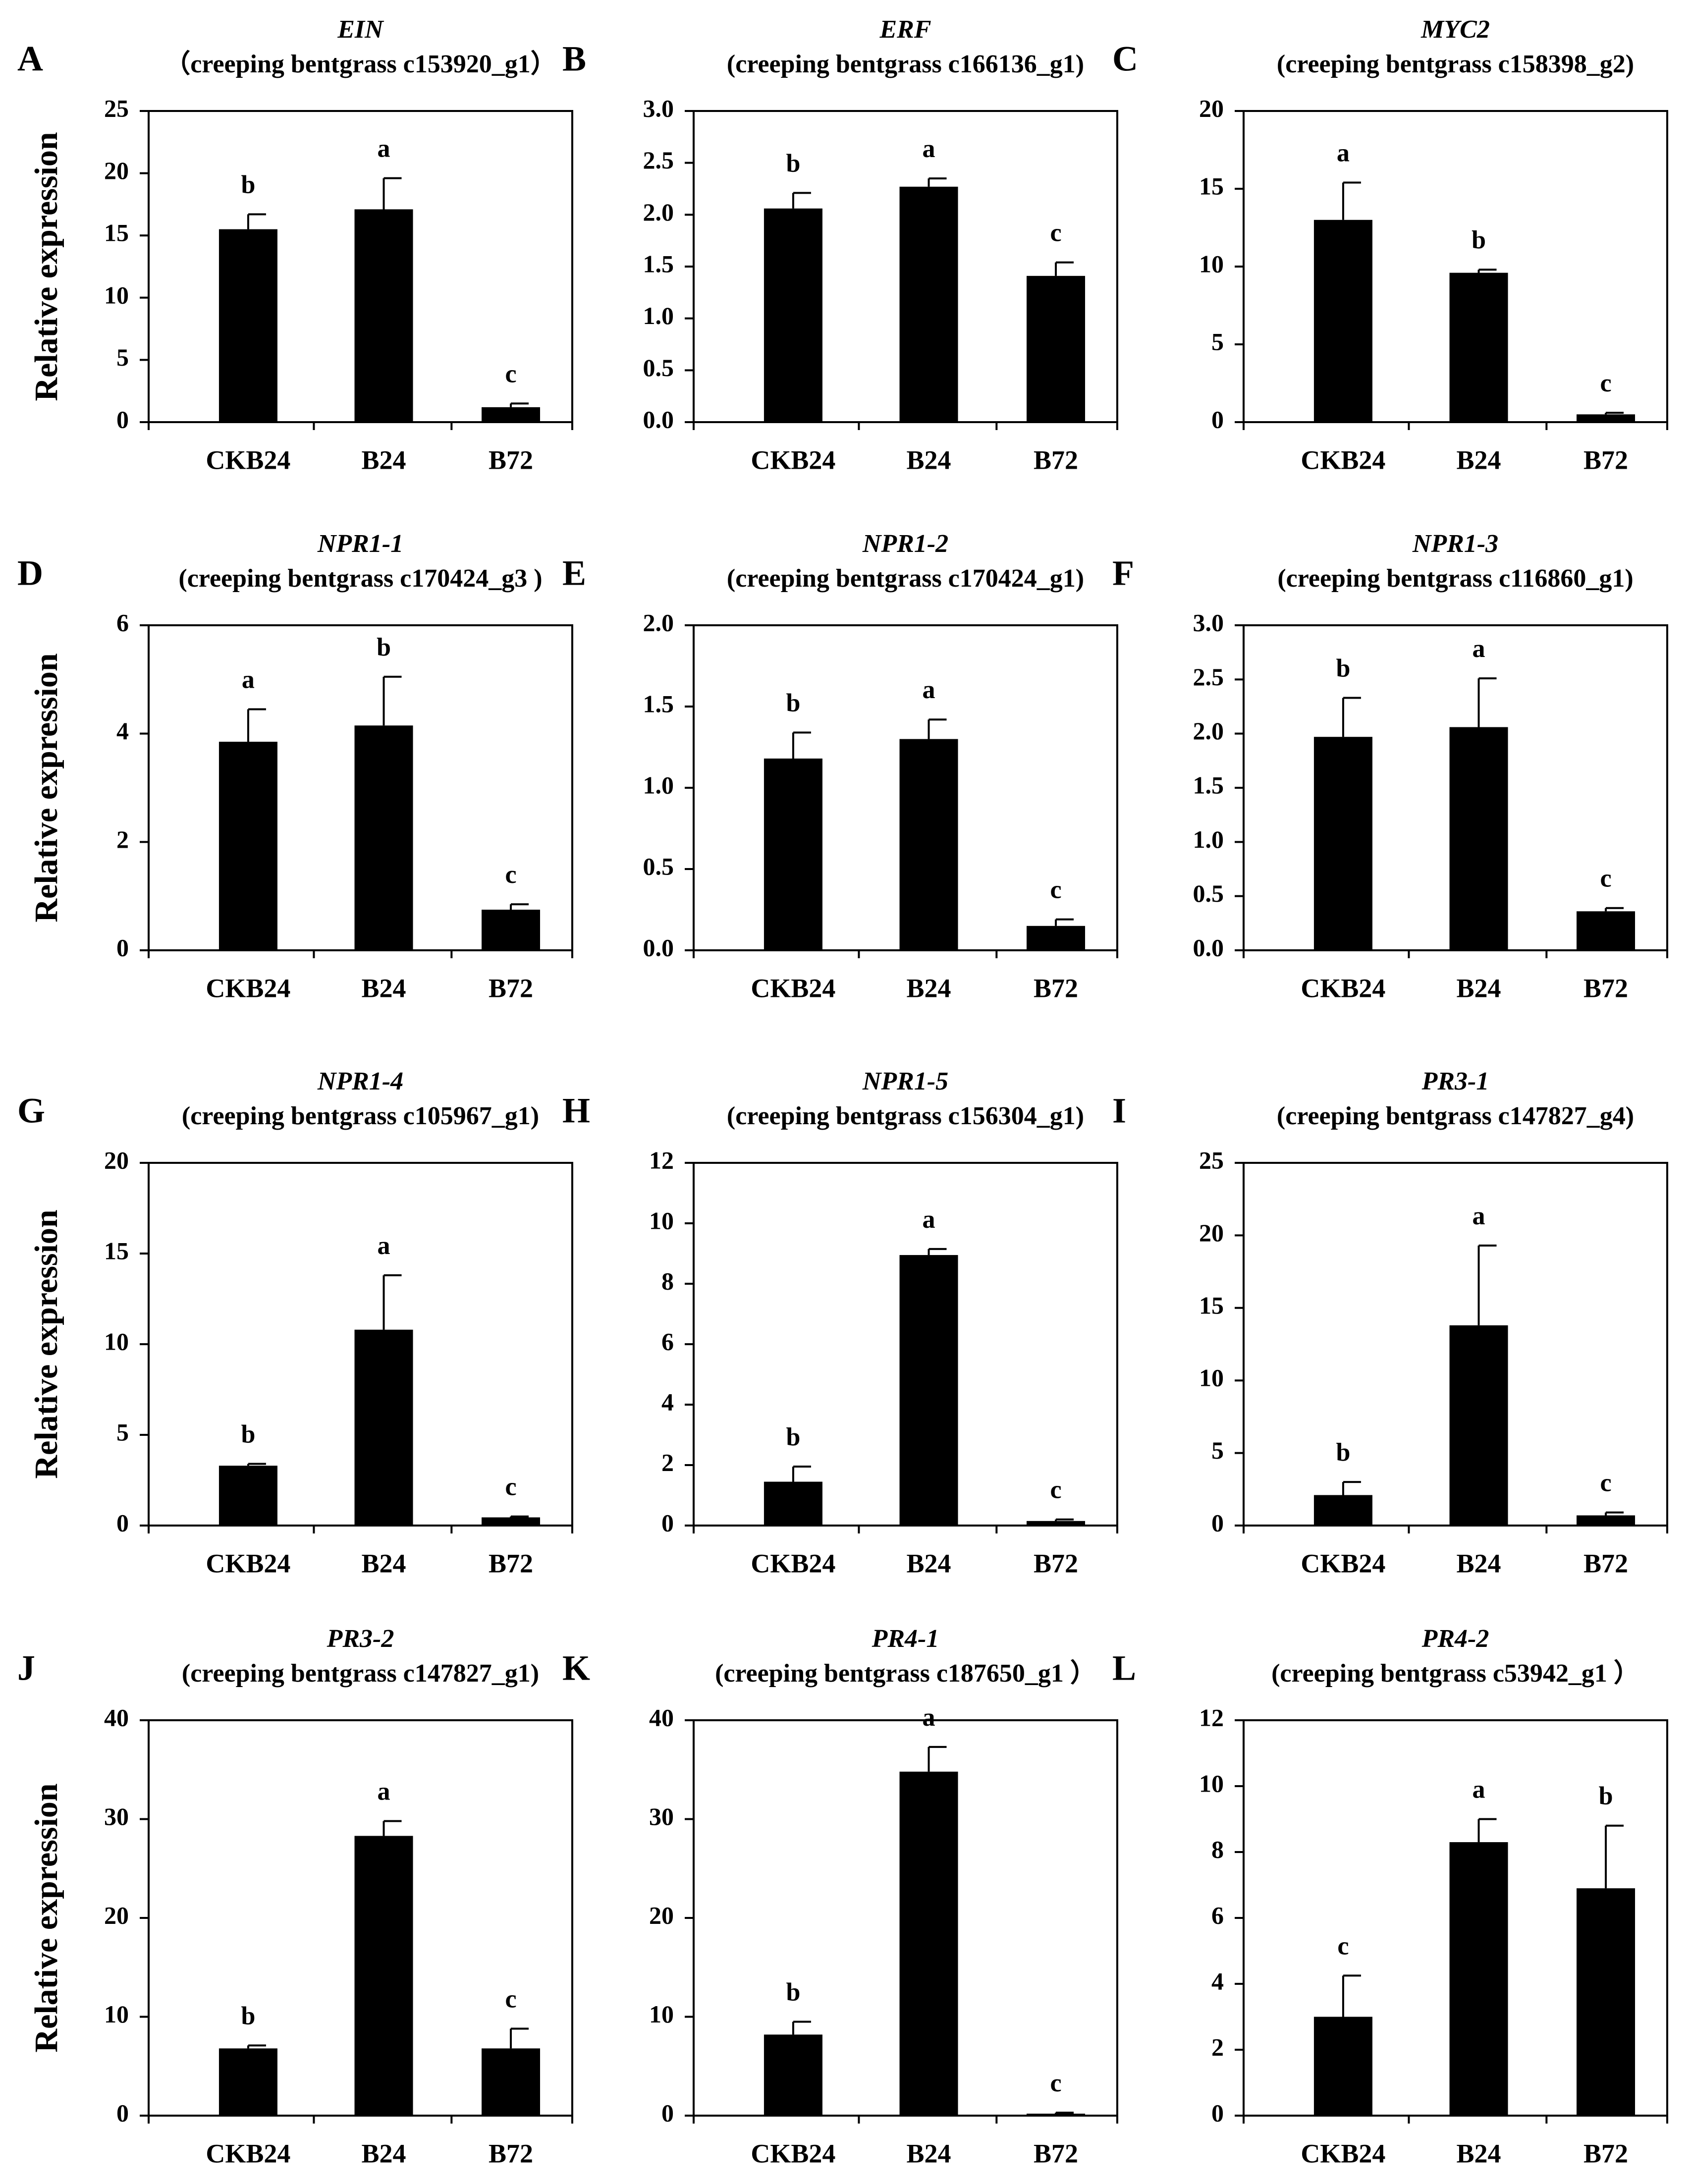  Describe the element at coordinates (1343, 1946) in the screenshot. I see `panel-l-significance-letter: c` at that location.